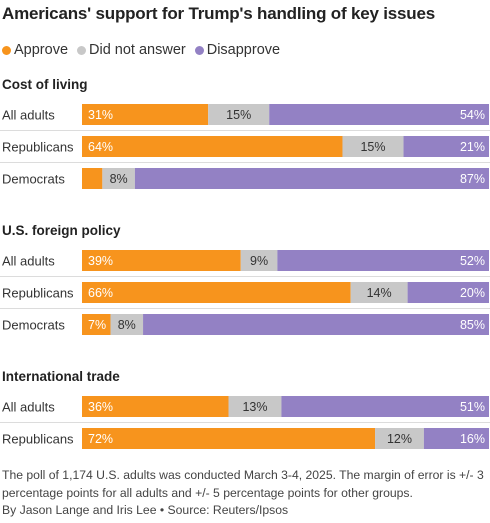 The height and width of the screenshot is (523, 490). What do you see at coordinates (472, 179) in the screenshot?
I see `data-label-disapprove: 87%` at bounding box center [472, 179].